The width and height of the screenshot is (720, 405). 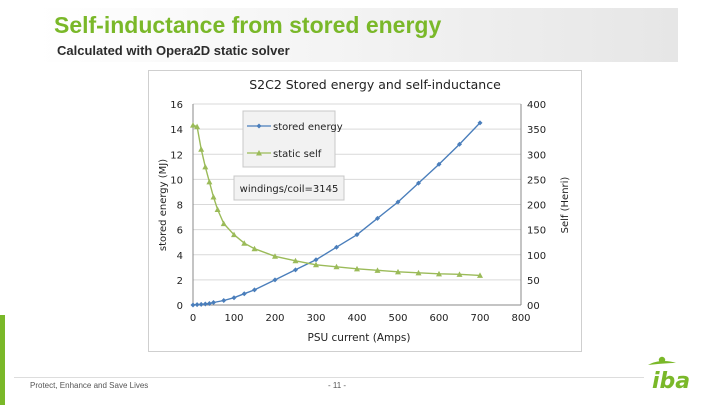 What do you see at coordinates (520, 318) in the screenshot?
I see `x-tick-label: 800` at bounding box center [520, 318].